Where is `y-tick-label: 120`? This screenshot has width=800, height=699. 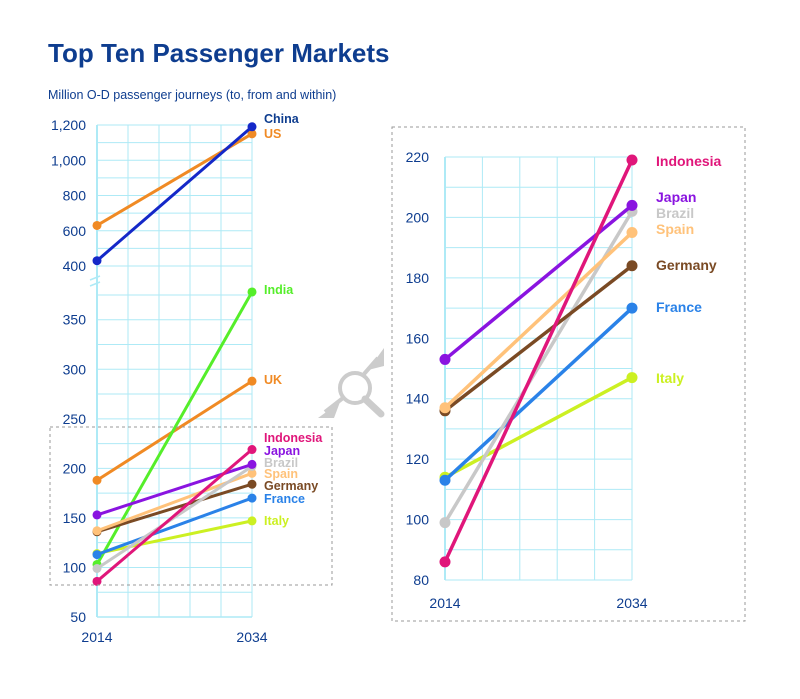 y-tick-label: 120 is located at coordinates (418, 459).